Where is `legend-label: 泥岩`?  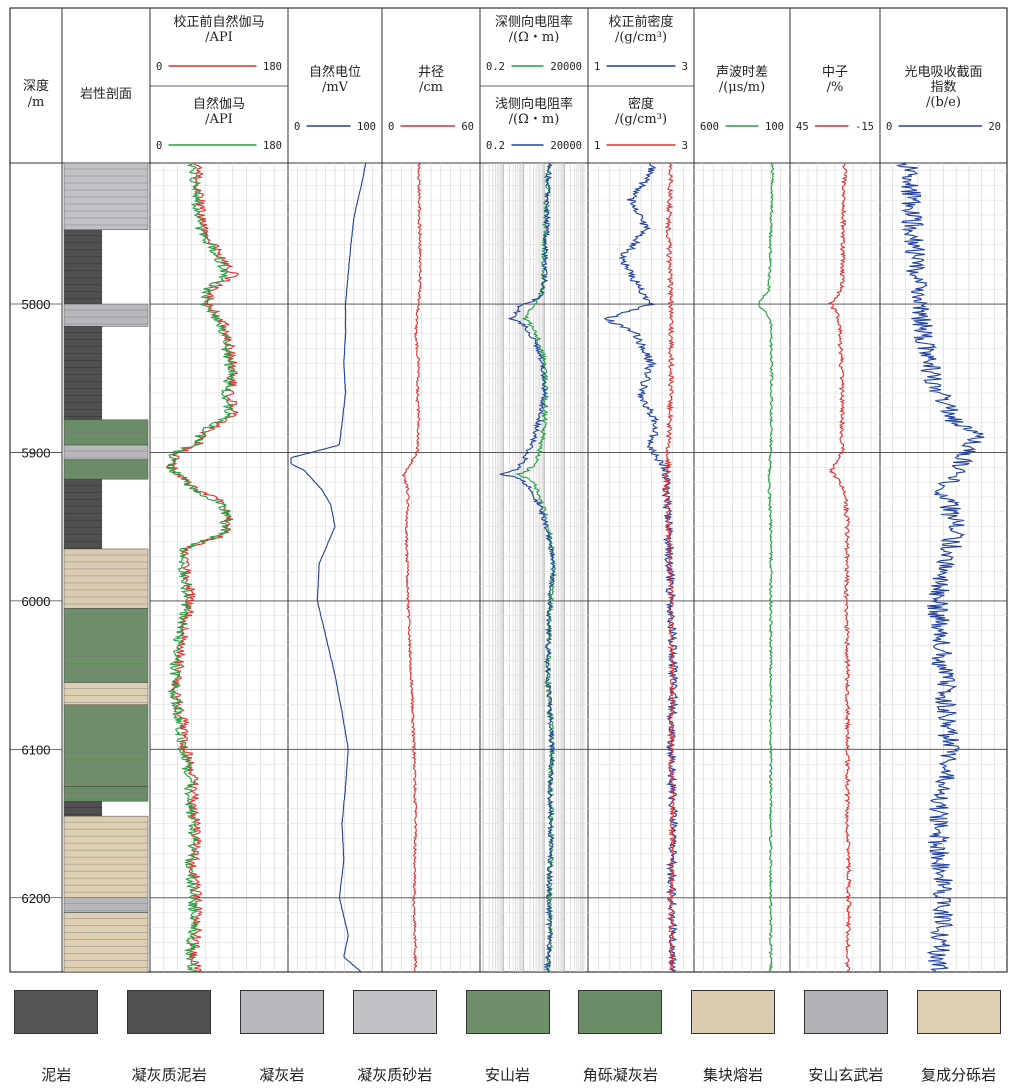
legend-label: 泥岩 is located at coordinates (56, 1075).